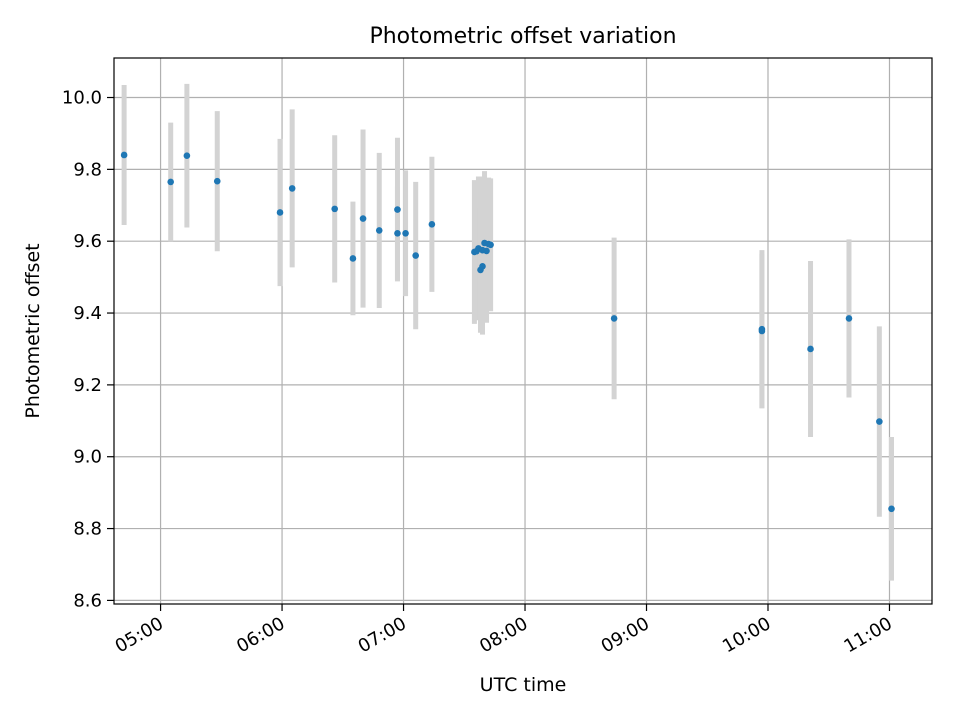 The width and height of the screenshot is (960, 720). I want to click on chart-title: Photometric offset variation, so click(522, 36).